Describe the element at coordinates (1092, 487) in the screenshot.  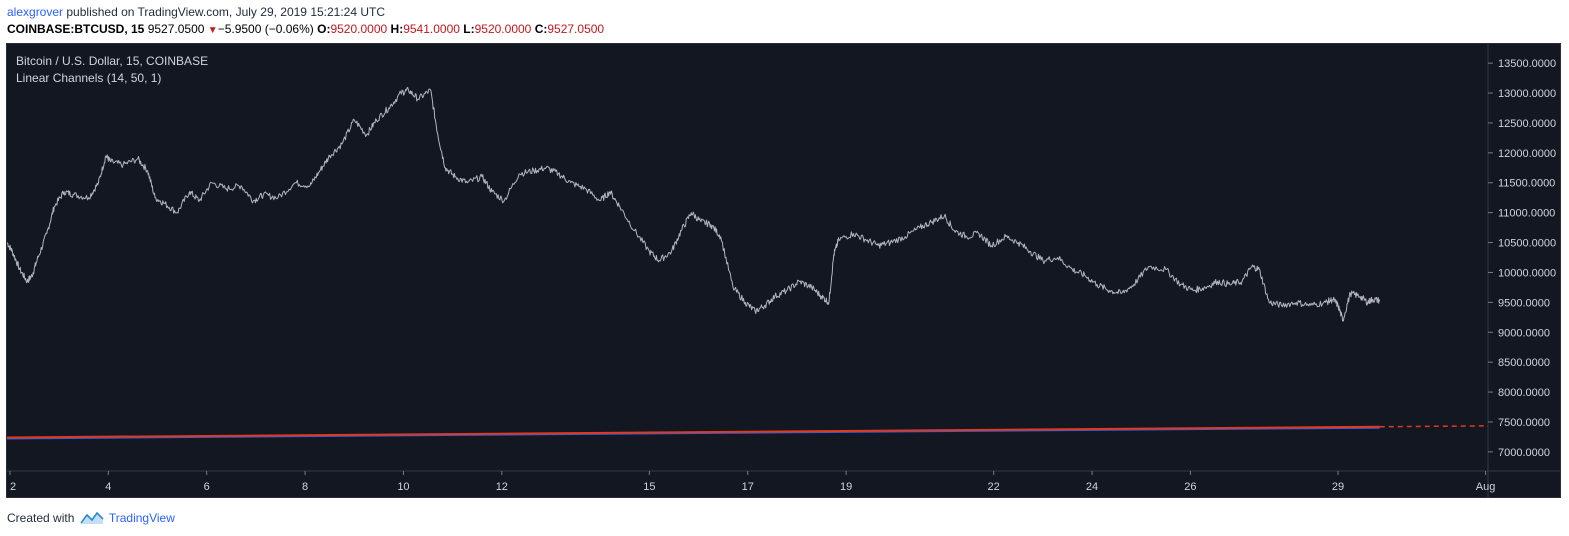
I see `x-tick-label: 24` at that location.